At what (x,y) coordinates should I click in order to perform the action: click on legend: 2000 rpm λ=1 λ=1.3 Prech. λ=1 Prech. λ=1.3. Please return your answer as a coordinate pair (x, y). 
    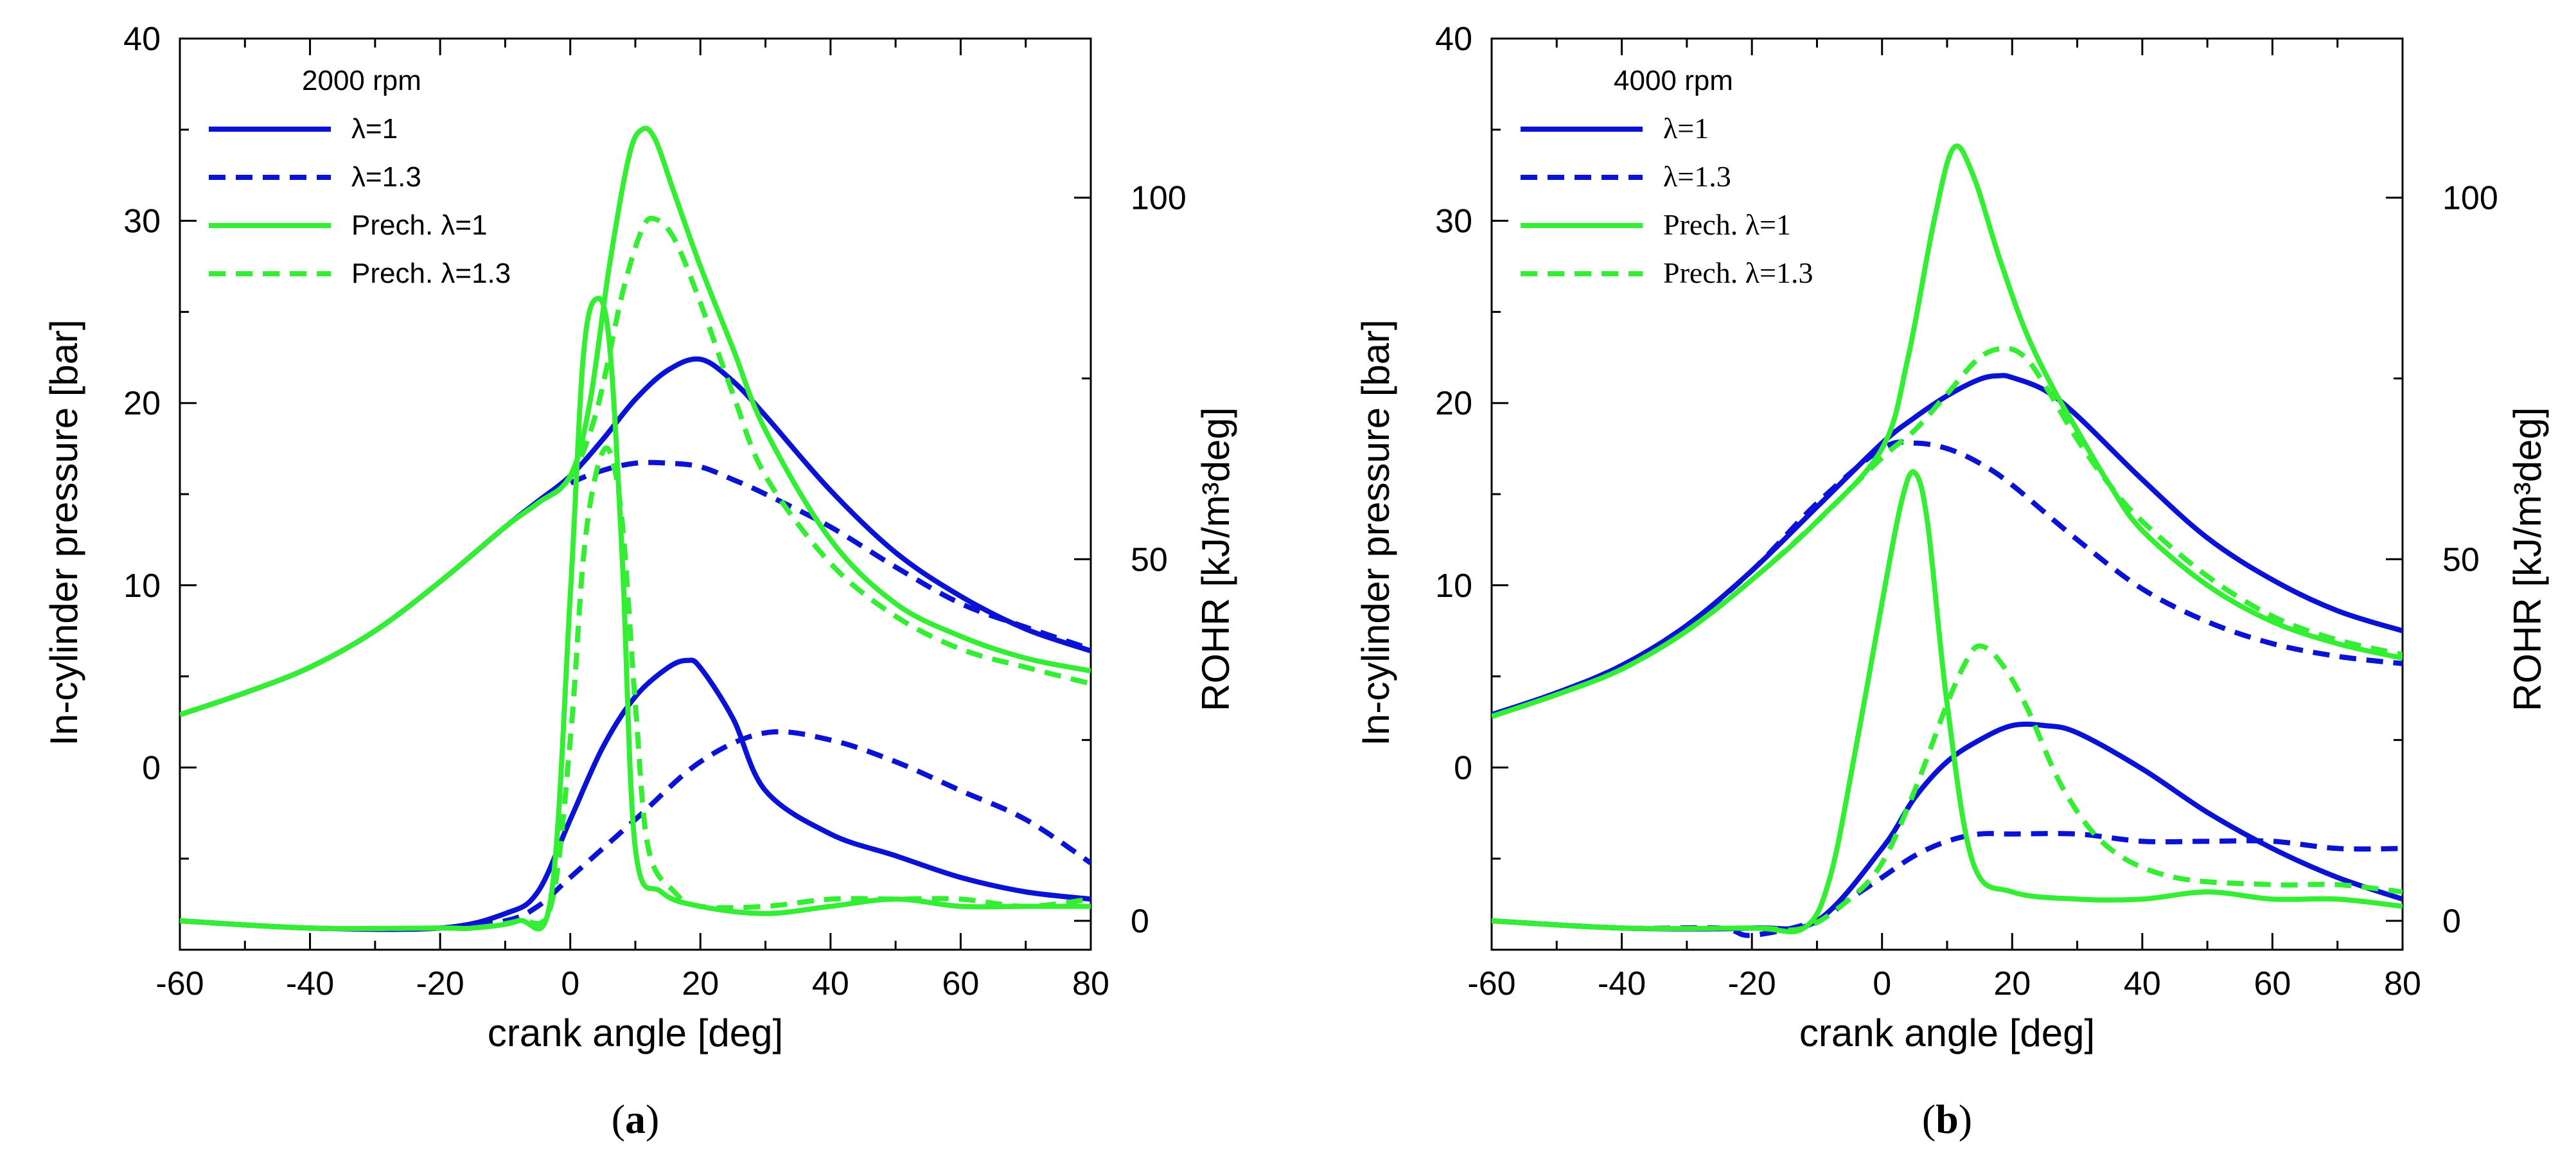
    Looking at the image, I should click on (360, 177).